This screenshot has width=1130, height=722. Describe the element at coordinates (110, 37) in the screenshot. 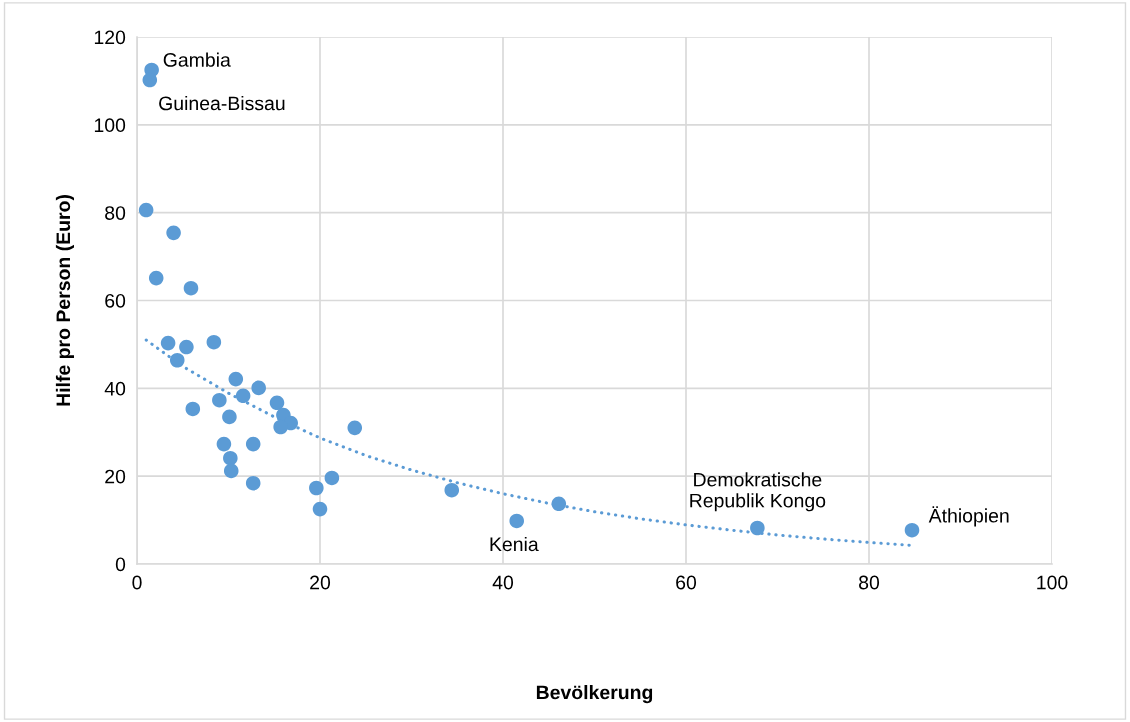

I see `y-tick-label: 120` at that location.